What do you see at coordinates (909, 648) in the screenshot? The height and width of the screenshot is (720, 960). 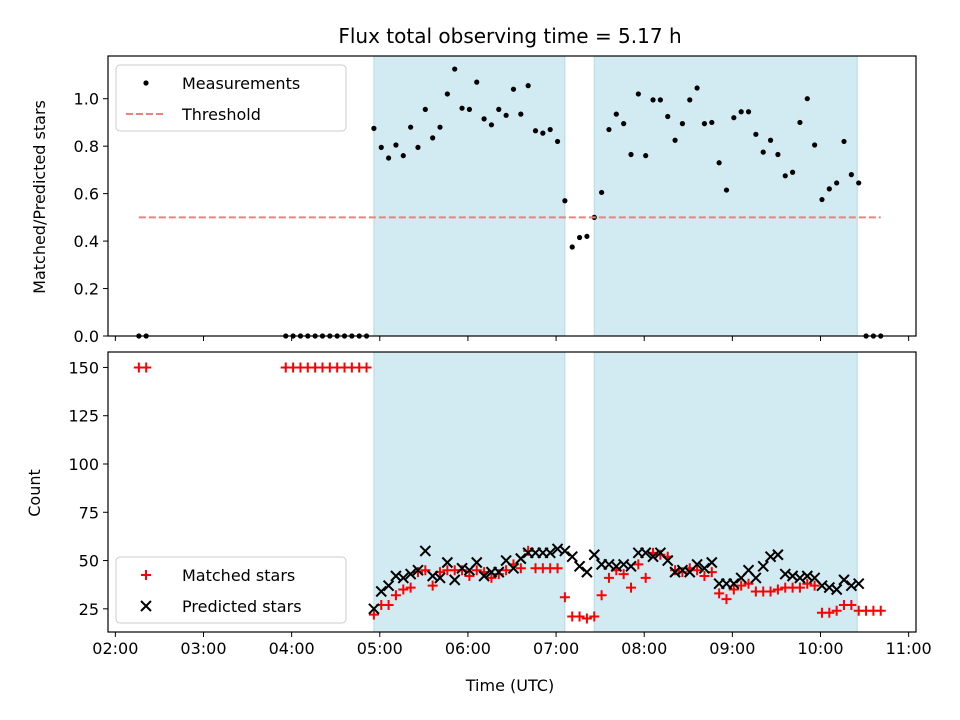 I see `xtick-label: 11:00` at bounding box center [909, 648].